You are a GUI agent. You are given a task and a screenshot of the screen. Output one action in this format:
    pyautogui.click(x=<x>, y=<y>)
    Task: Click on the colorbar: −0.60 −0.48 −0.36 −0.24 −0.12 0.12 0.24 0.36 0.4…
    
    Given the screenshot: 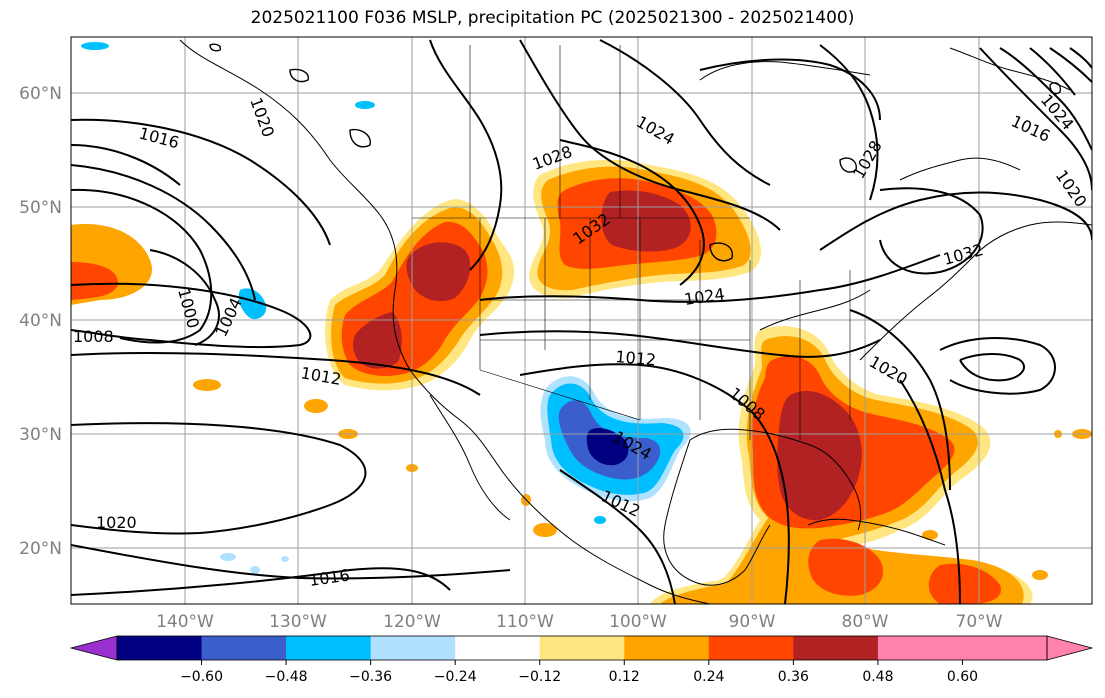 What is the action you would take?
    pyautogui.click(x=581, y=660)
    